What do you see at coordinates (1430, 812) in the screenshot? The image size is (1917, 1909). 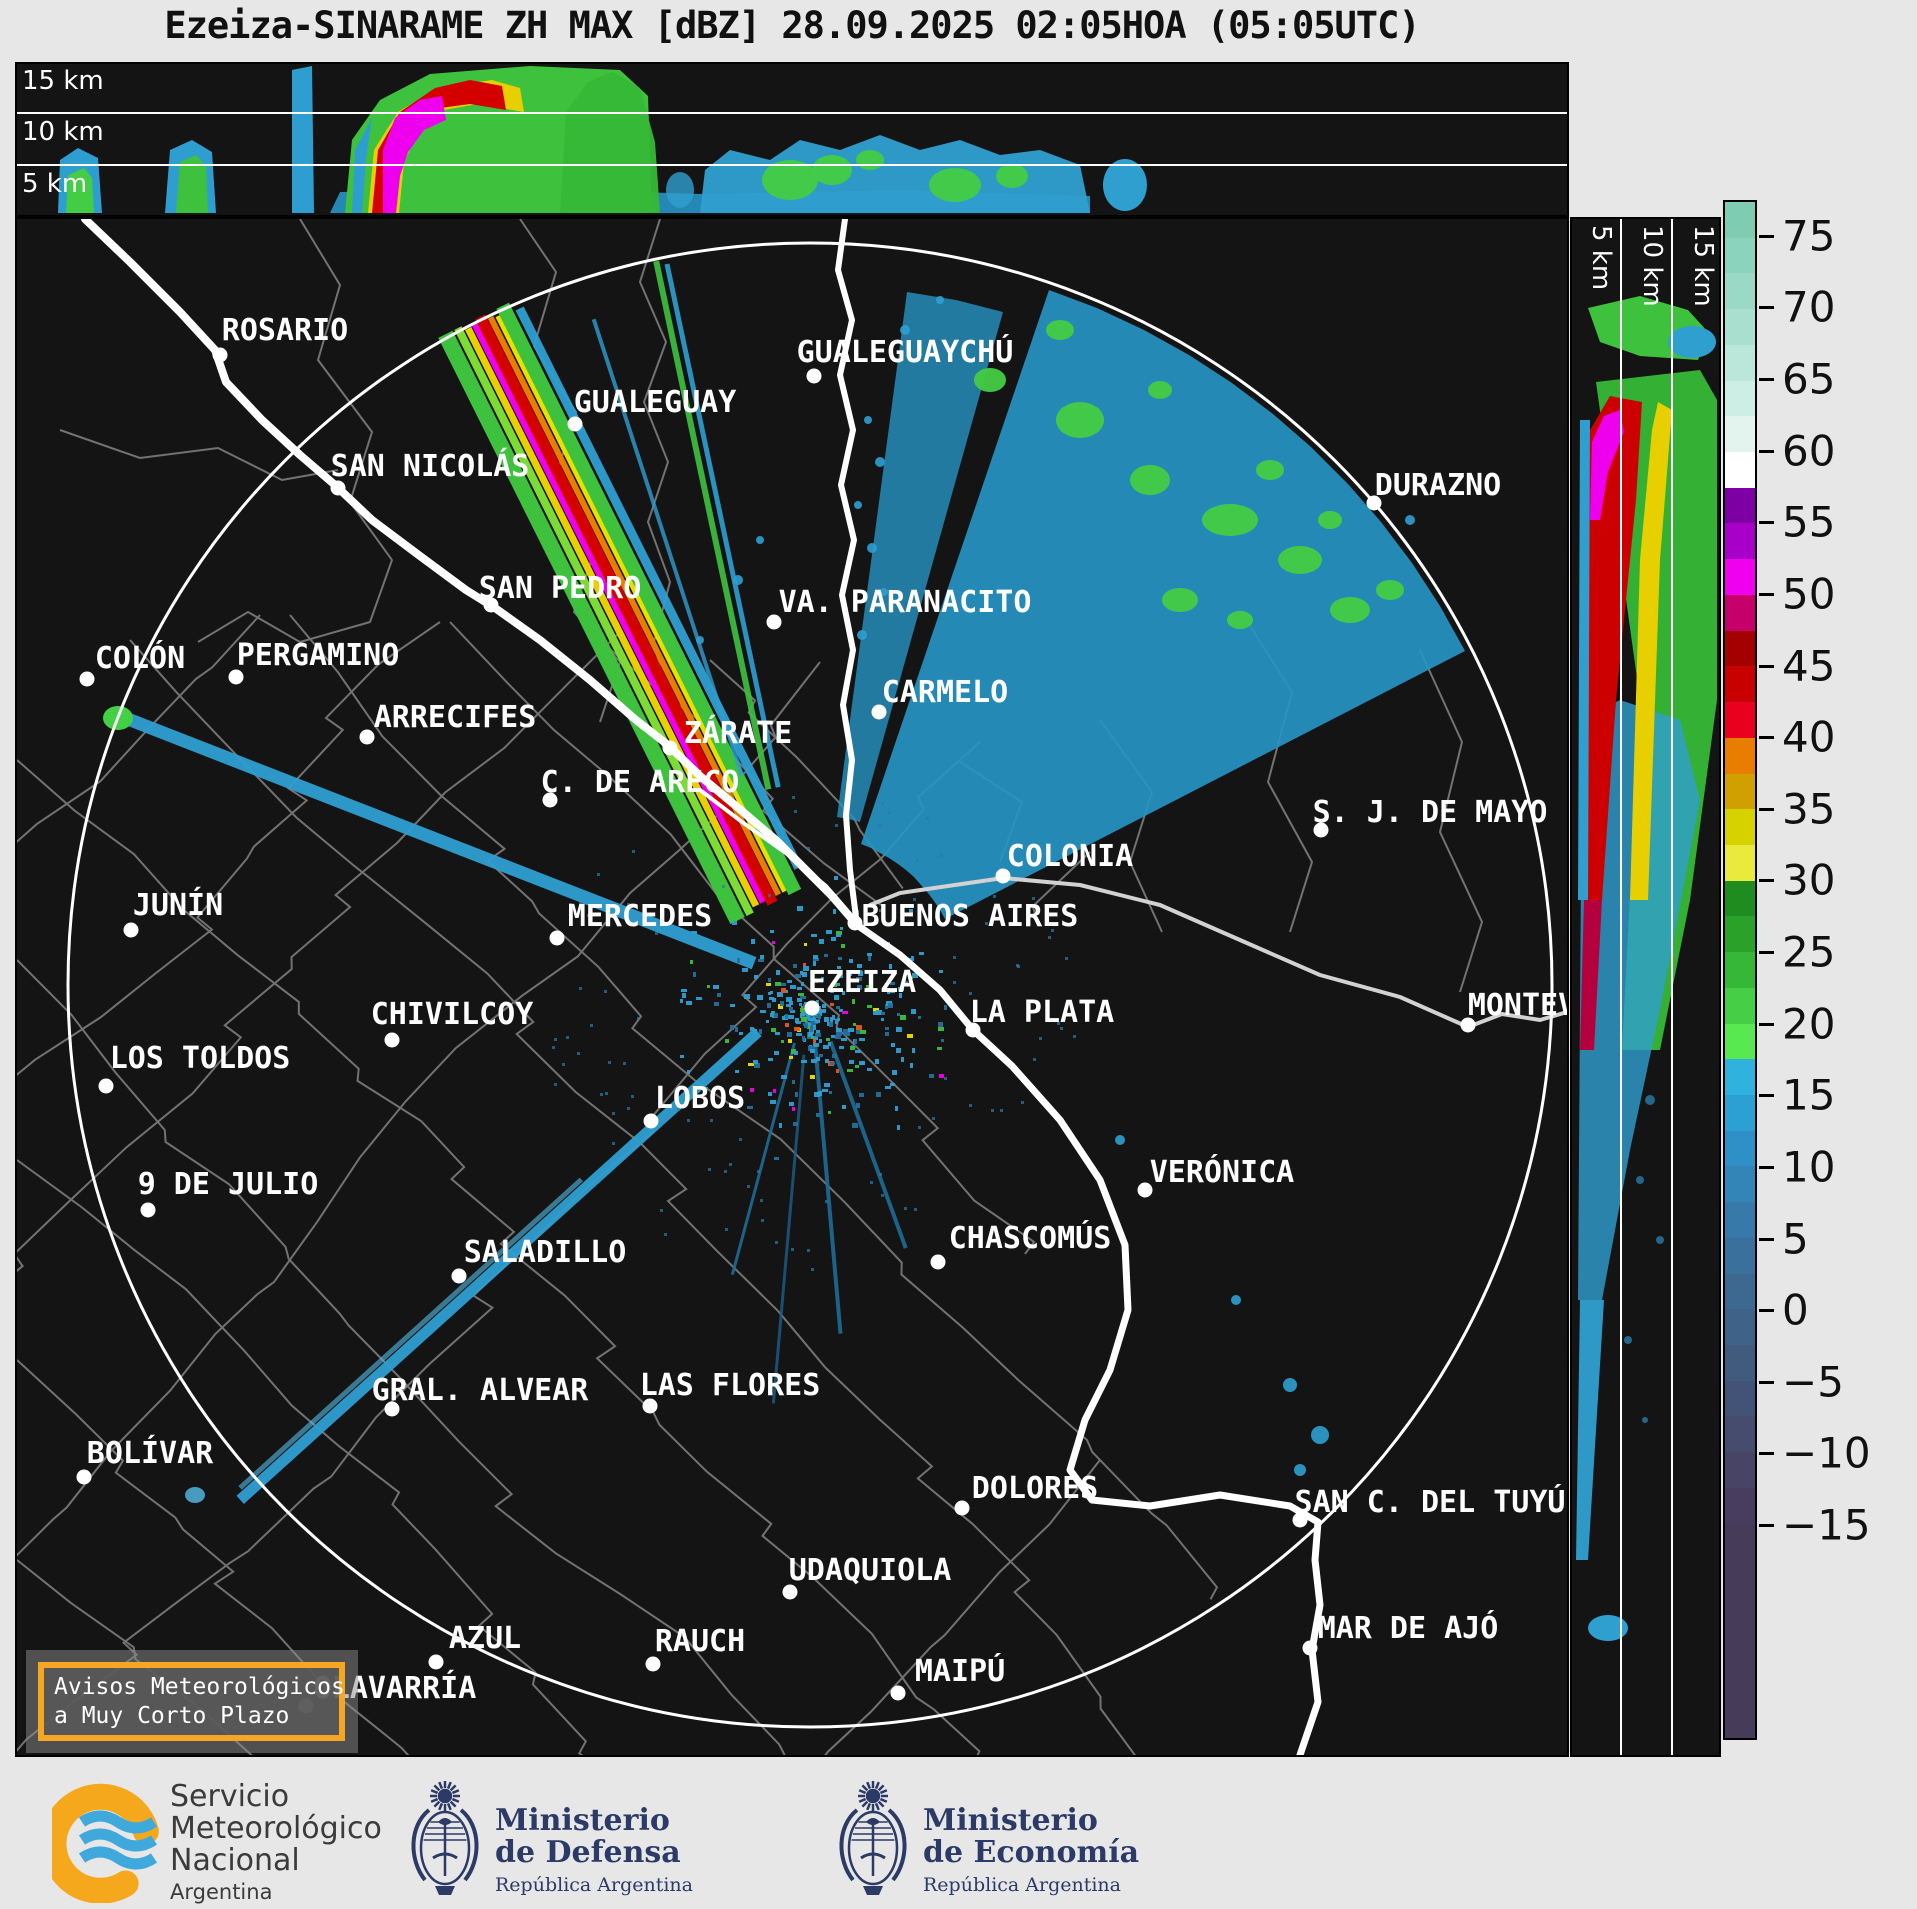 I see `city-label: S. J. DE MAYO` at bounding box center [1430, 812].